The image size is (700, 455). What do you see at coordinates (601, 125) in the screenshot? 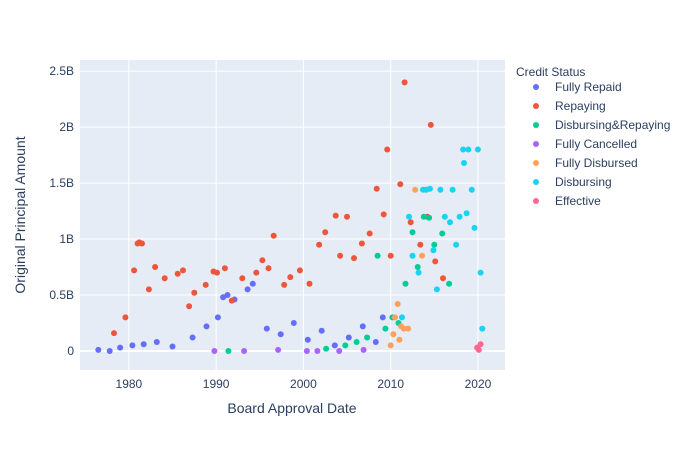
I see `legend-item: Disbursing&Repaying` at bounding box center [601, 125].